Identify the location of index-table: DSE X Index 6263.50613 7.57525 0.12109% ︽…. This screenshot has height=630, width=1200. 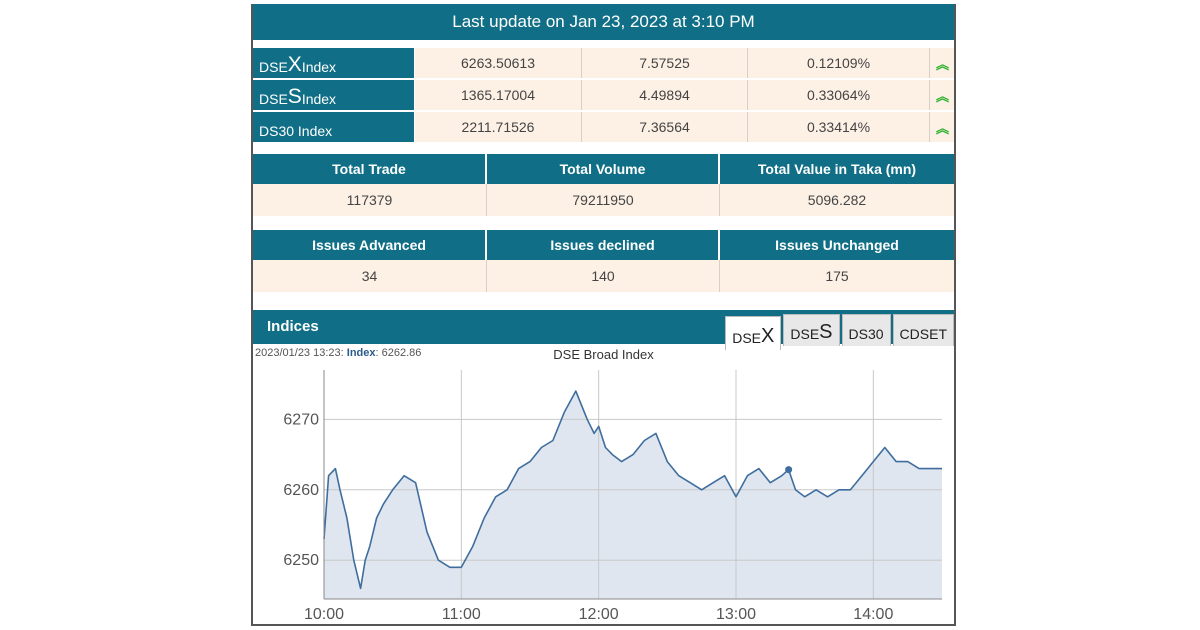
(603, 96).